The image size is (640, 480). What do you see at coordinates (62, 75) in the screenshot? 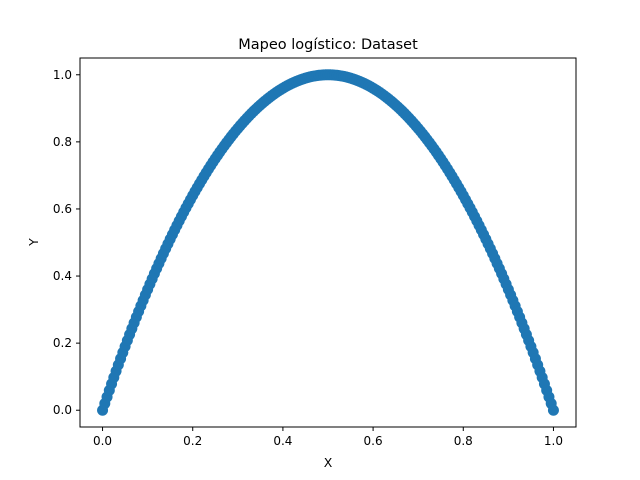
I see `y-tick-label: 1.0` at bounding box center [62, 75].